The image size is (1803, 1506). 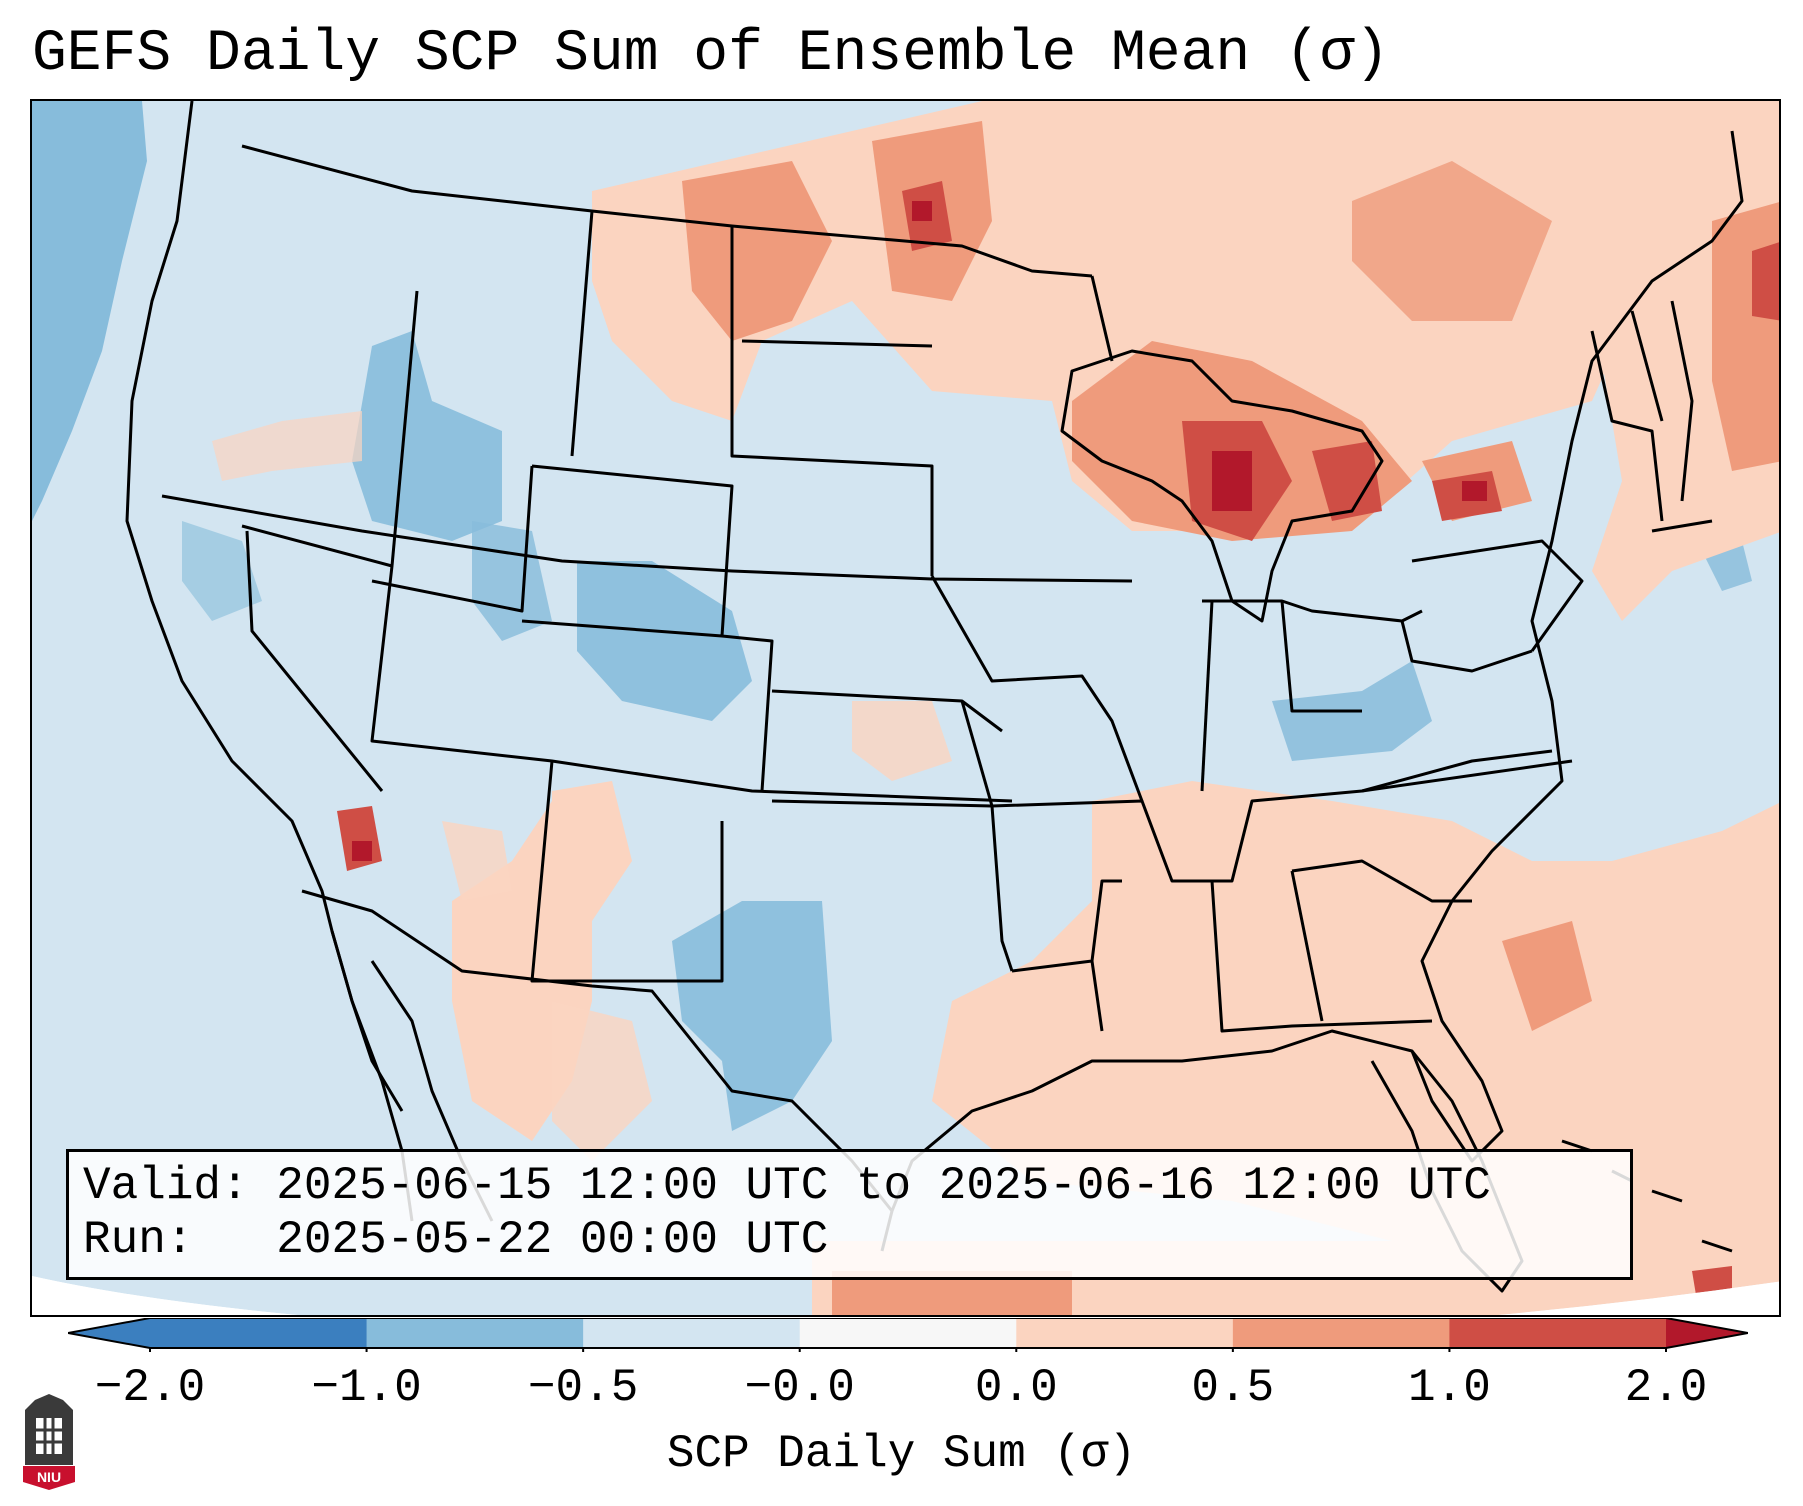 I want to click on colorbar-tick-label: −1.0, so click(x=366, y=1388).